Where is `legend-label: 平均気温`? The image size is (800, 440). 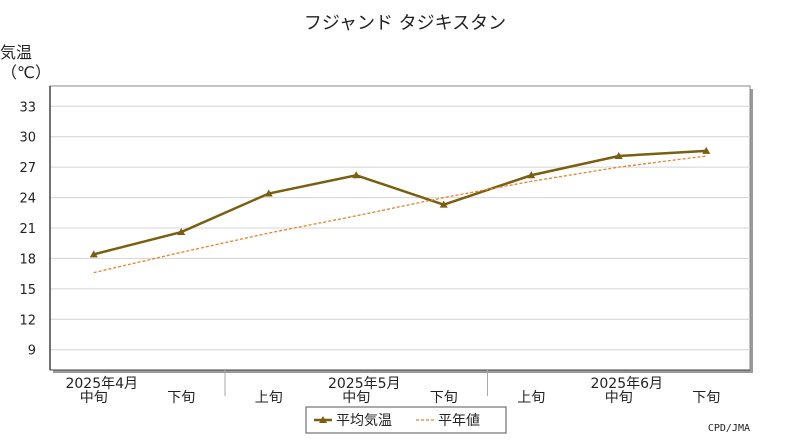
legend-label: 平均気温 is located at coordinates (364, 421).